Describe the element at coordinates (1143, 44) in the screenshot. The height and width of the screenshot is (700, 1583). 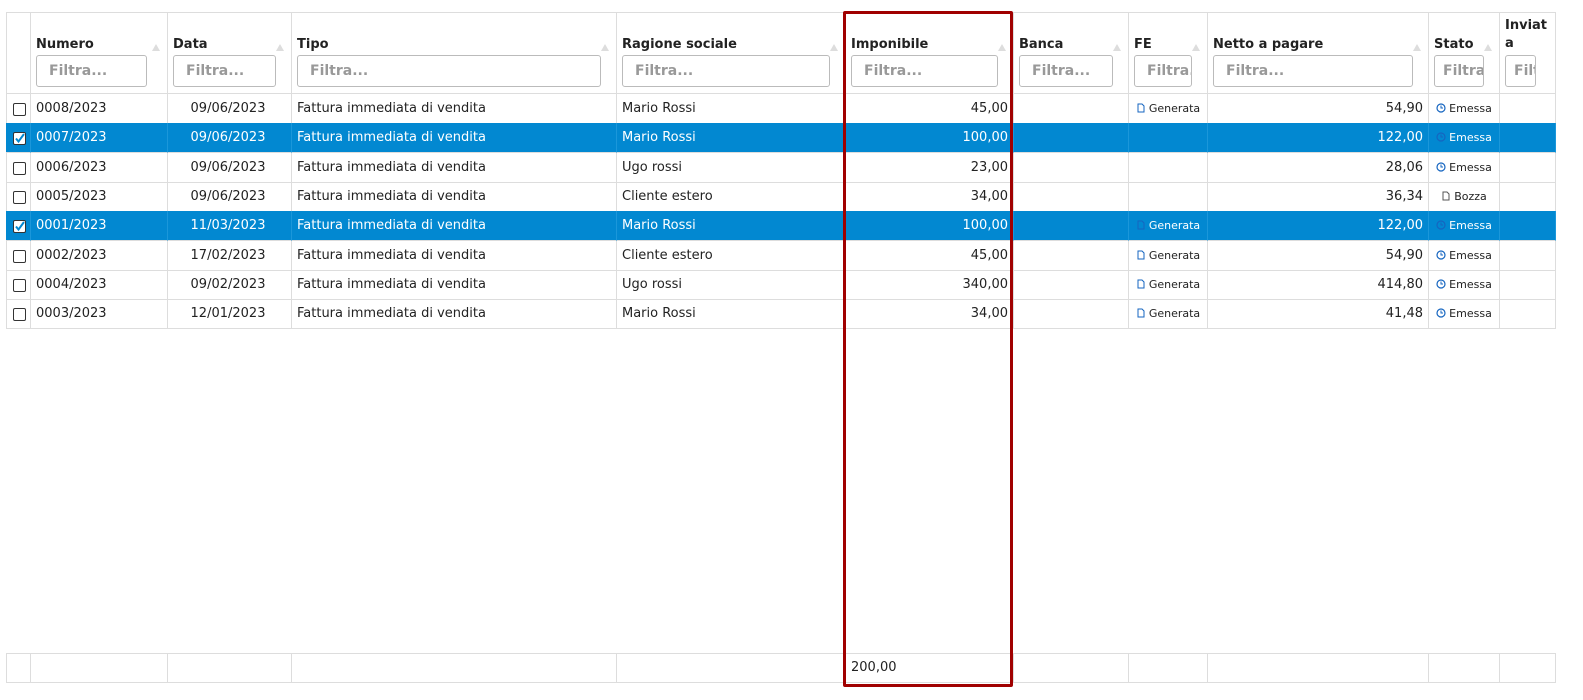
I see `column-header: FE` at that location.